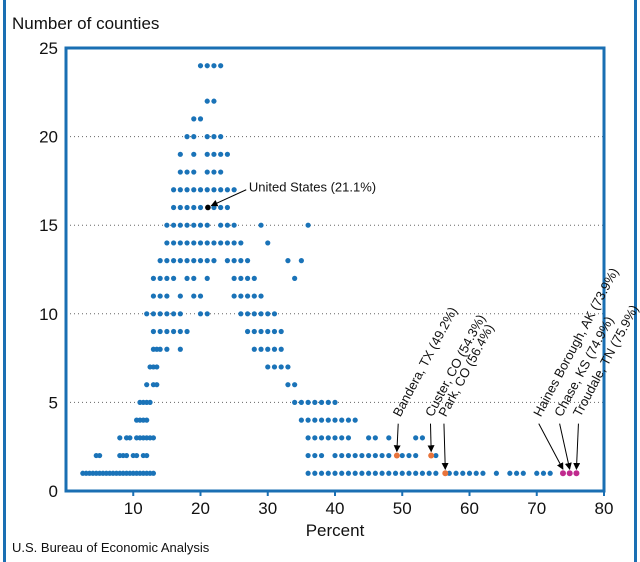  What do you see at coordinates (431, 438) in the screenshot?
I see `arrow-custer-co` at bounding box center [431, 438].